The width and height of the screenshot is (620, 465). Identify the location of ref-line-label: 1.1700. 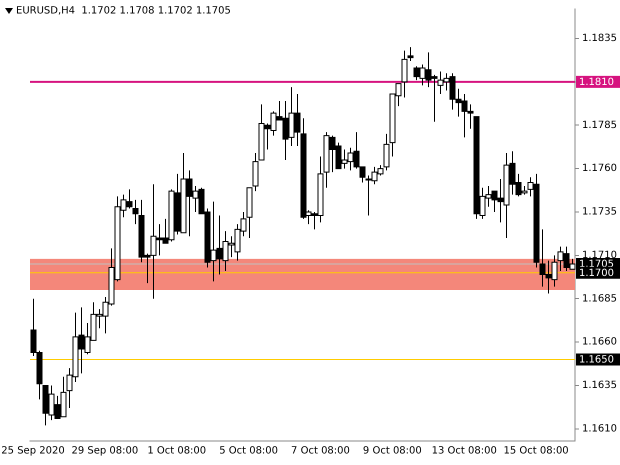
(596, 273).